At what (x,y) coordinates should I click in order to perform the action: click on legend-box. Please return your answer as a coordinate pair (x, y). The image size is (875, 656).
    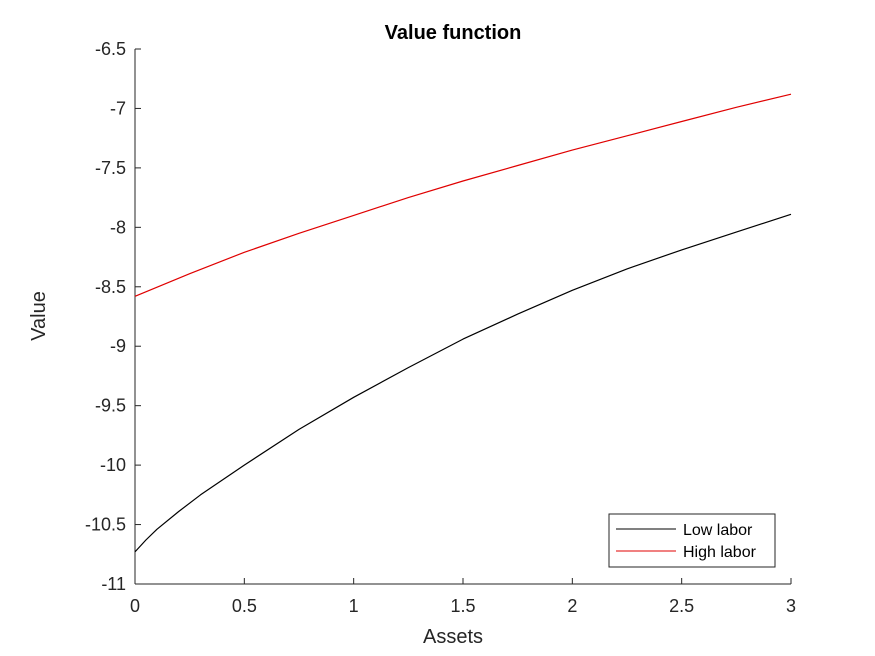
    Looking at the image, I should click on (692, 540).